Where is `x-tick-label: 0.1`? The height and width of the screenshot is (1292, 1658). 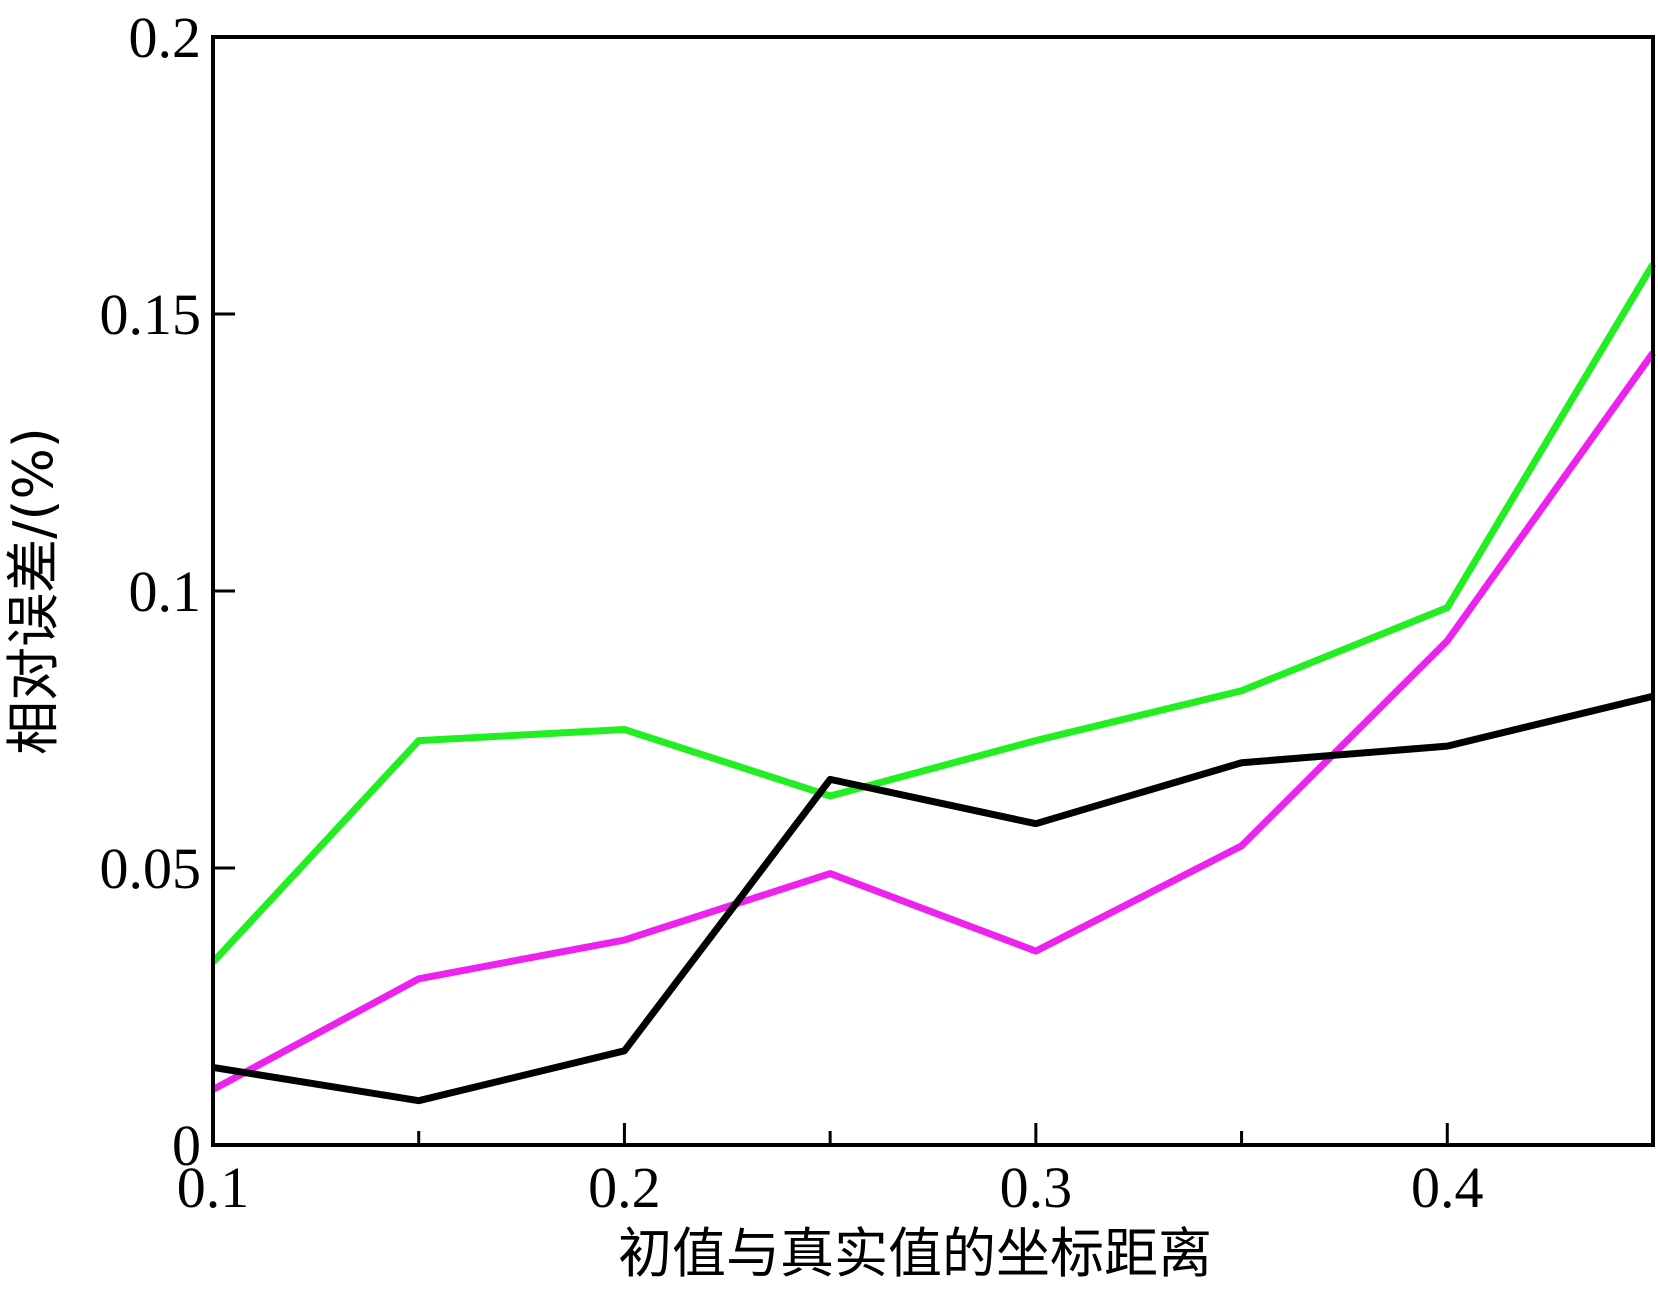
x-tick-label: 0.1 is located at coordinates (213, 1187).